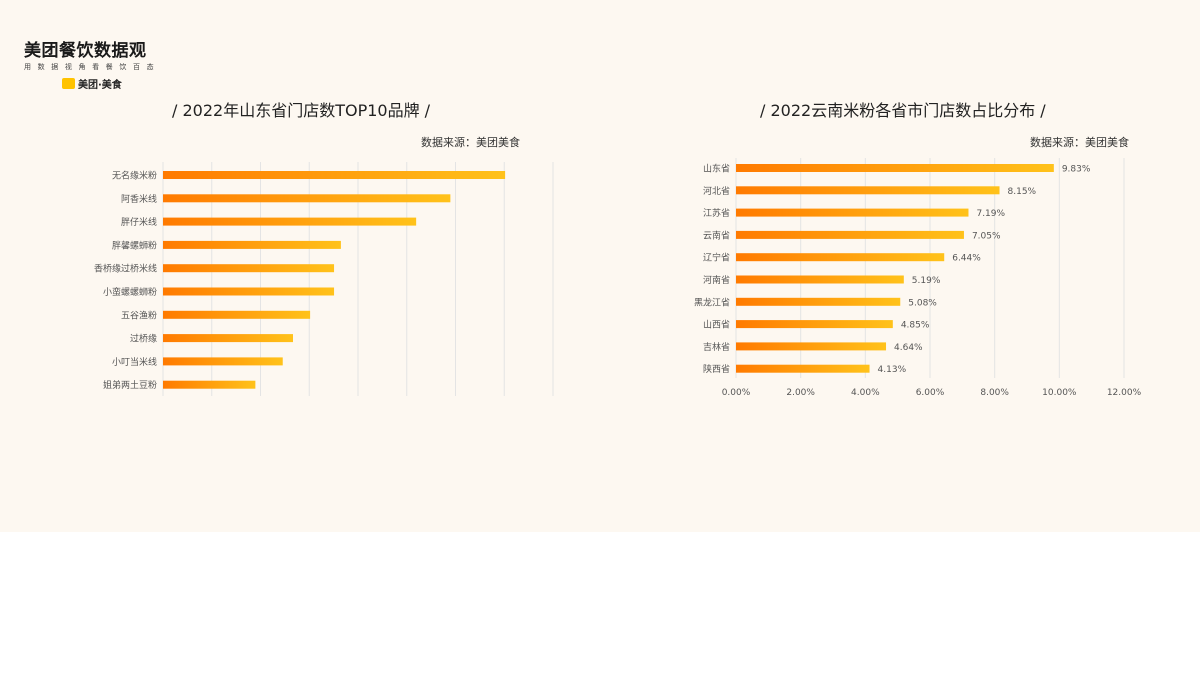 The height and width of the screenshot is (676, 1200). What do you see at coordinates (903, 110) in the screenshot?
I see `chart-right-title: / 2022云南米粉各省市门店数占比分布 /` at bounding box center [903, 110].